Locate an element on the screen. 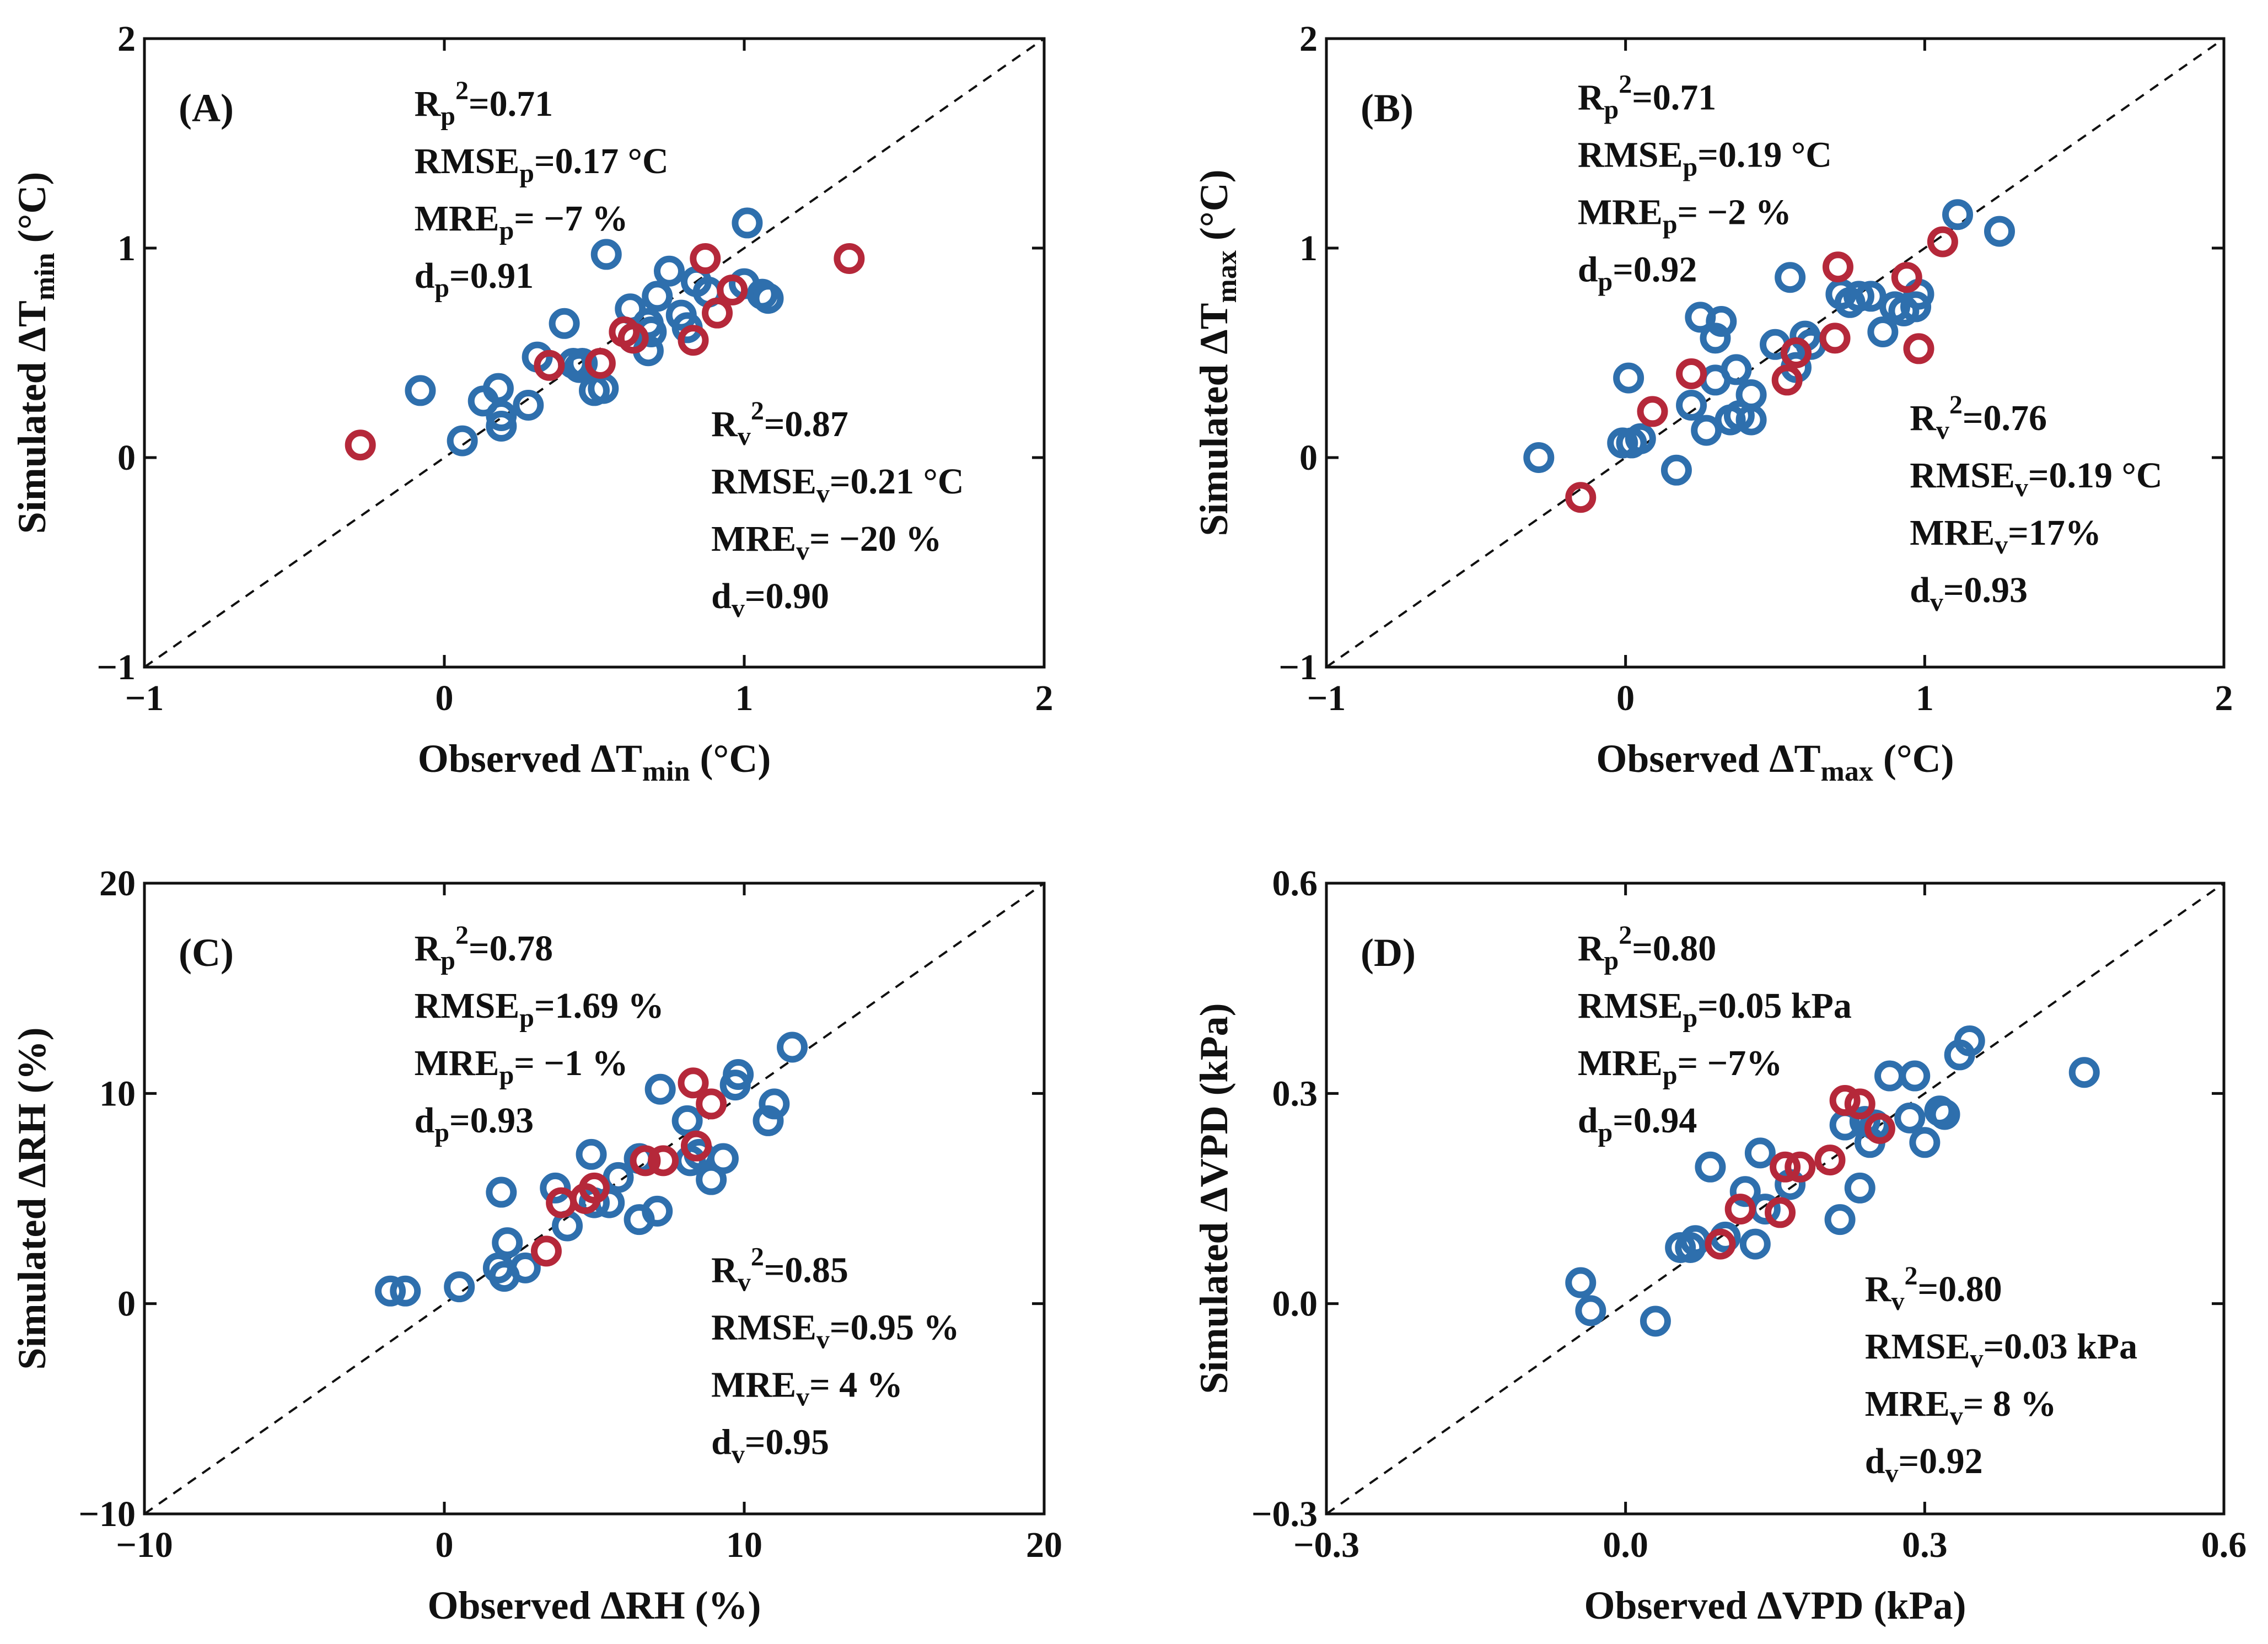 The width and height of the screenshot is (2268, 1644). x-tick-label: 10 is located at coordinates (744, 1545).